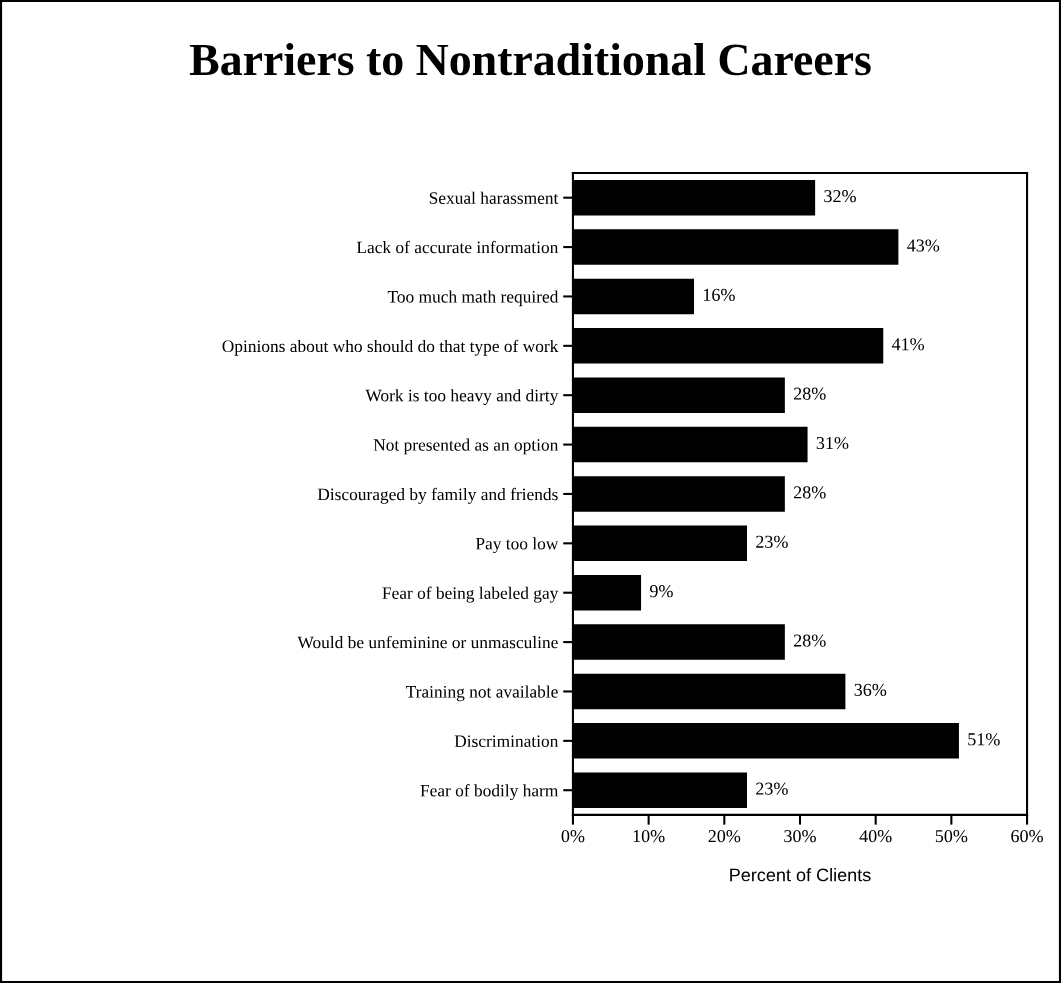 The image size is (1061, 983). I want to click on y-tick-label: Training not available, so click(481, 693).